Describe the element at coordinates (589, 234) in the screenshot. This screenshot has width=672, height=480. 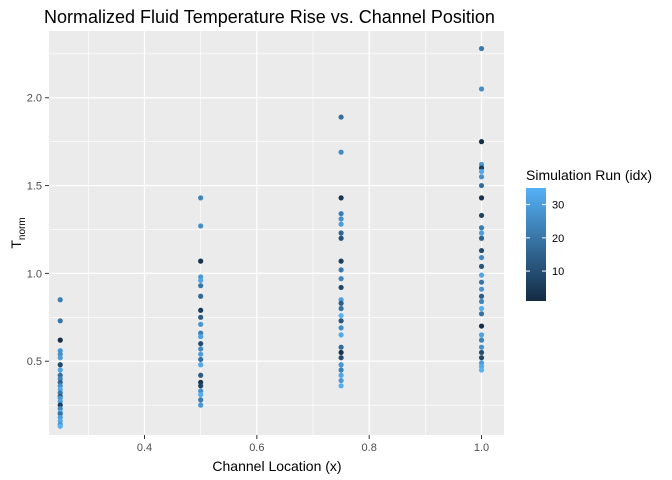
I see `color-legend: Simulation Run (idx) 10 20 30` at that location.